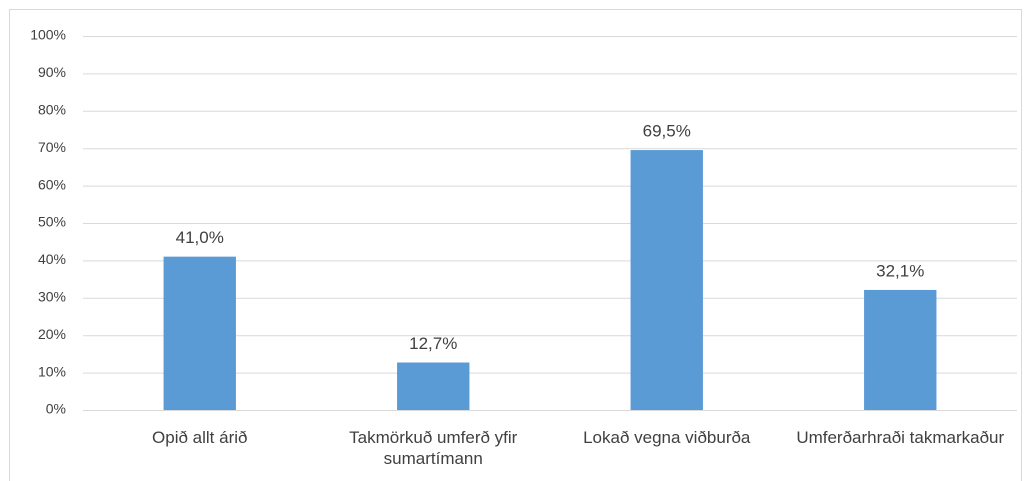 The image size is (1029, 481). What do you see at coordinates (667, 131) in the screenshot?
I see `value-label: 69,5%` at bounding box center [667, 131].